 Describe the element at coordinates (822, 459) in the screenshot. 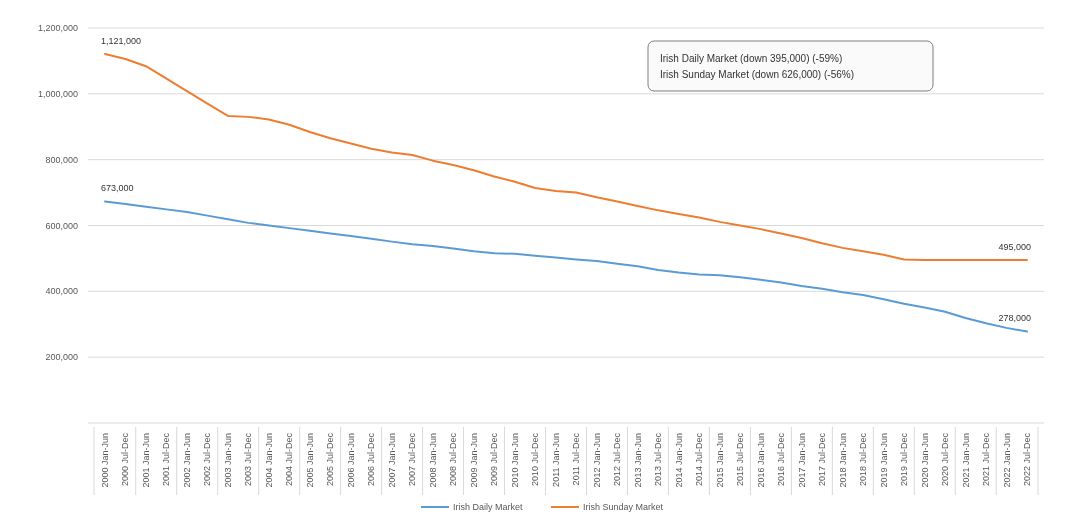

I see `x-tick-label: 2017 Jul-Dec` at that location.